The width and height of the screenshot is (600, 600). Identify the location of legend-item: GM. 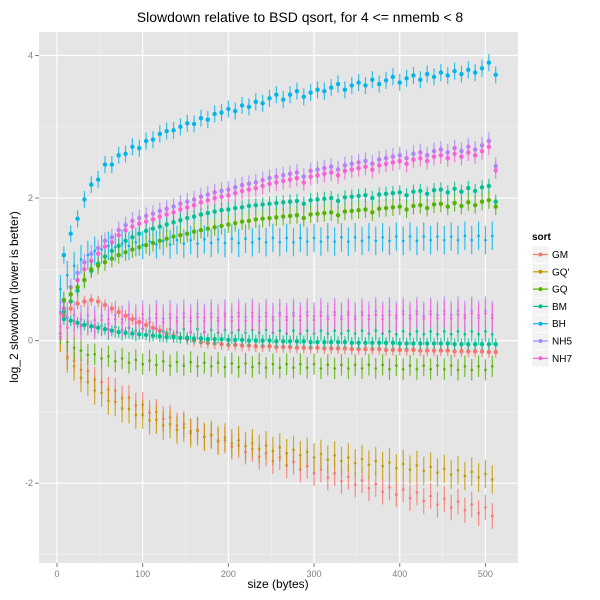
(549, 254).